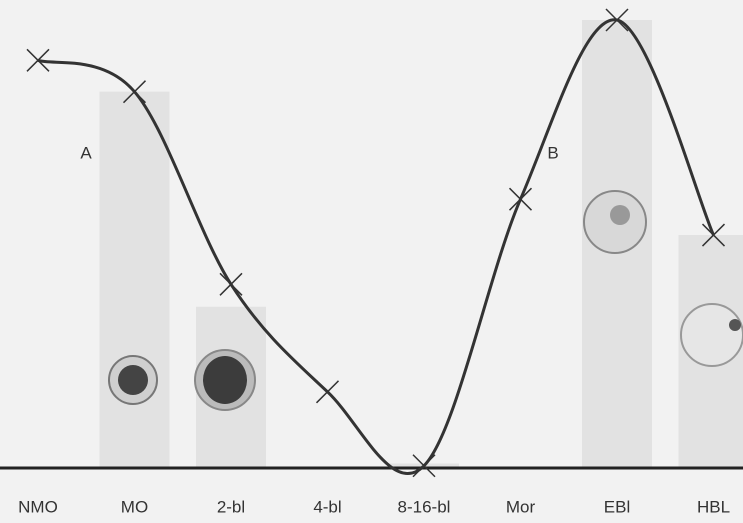 The image size is (743, 523). Describe the element at coordinates (713, 506) in the screenshot. I see `x-tick-label: HBL` at that location.